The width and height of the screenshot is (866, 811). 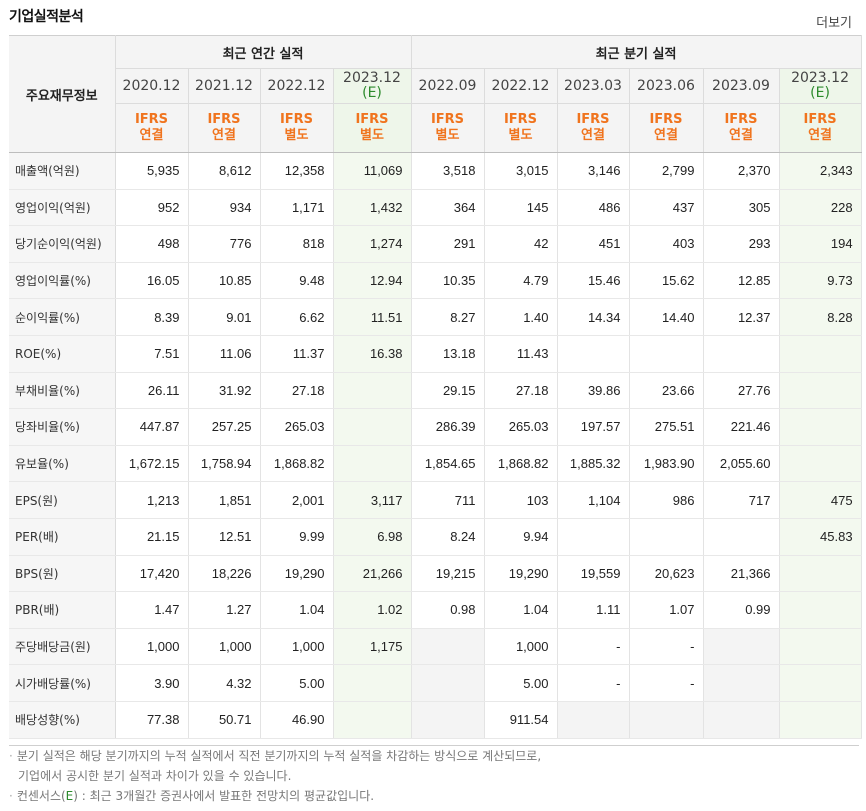 What do you see at coordinates (521, 500) in the screenshot?
I see `table-cell: 103` at bounding box center [521, 500].